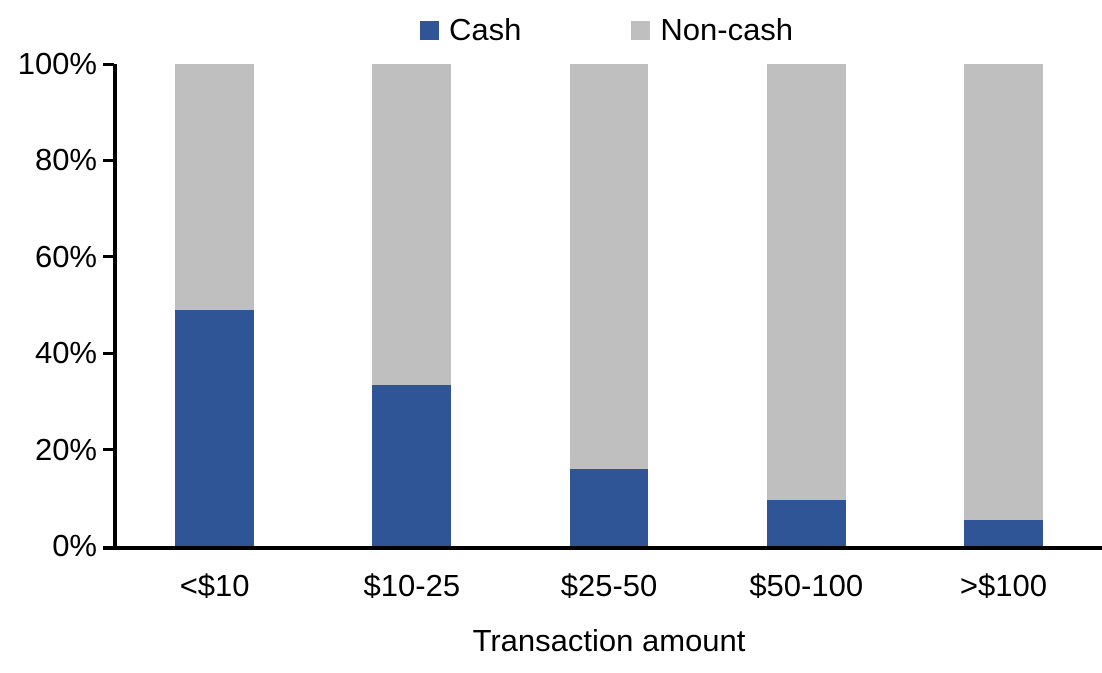 The width and height of the screenshot is (1102, 673). What do you see at coordinates (606, 30) in the screenshot?
I see `chart-legend: Cash Non-cash` at bounding box center [606, 30].